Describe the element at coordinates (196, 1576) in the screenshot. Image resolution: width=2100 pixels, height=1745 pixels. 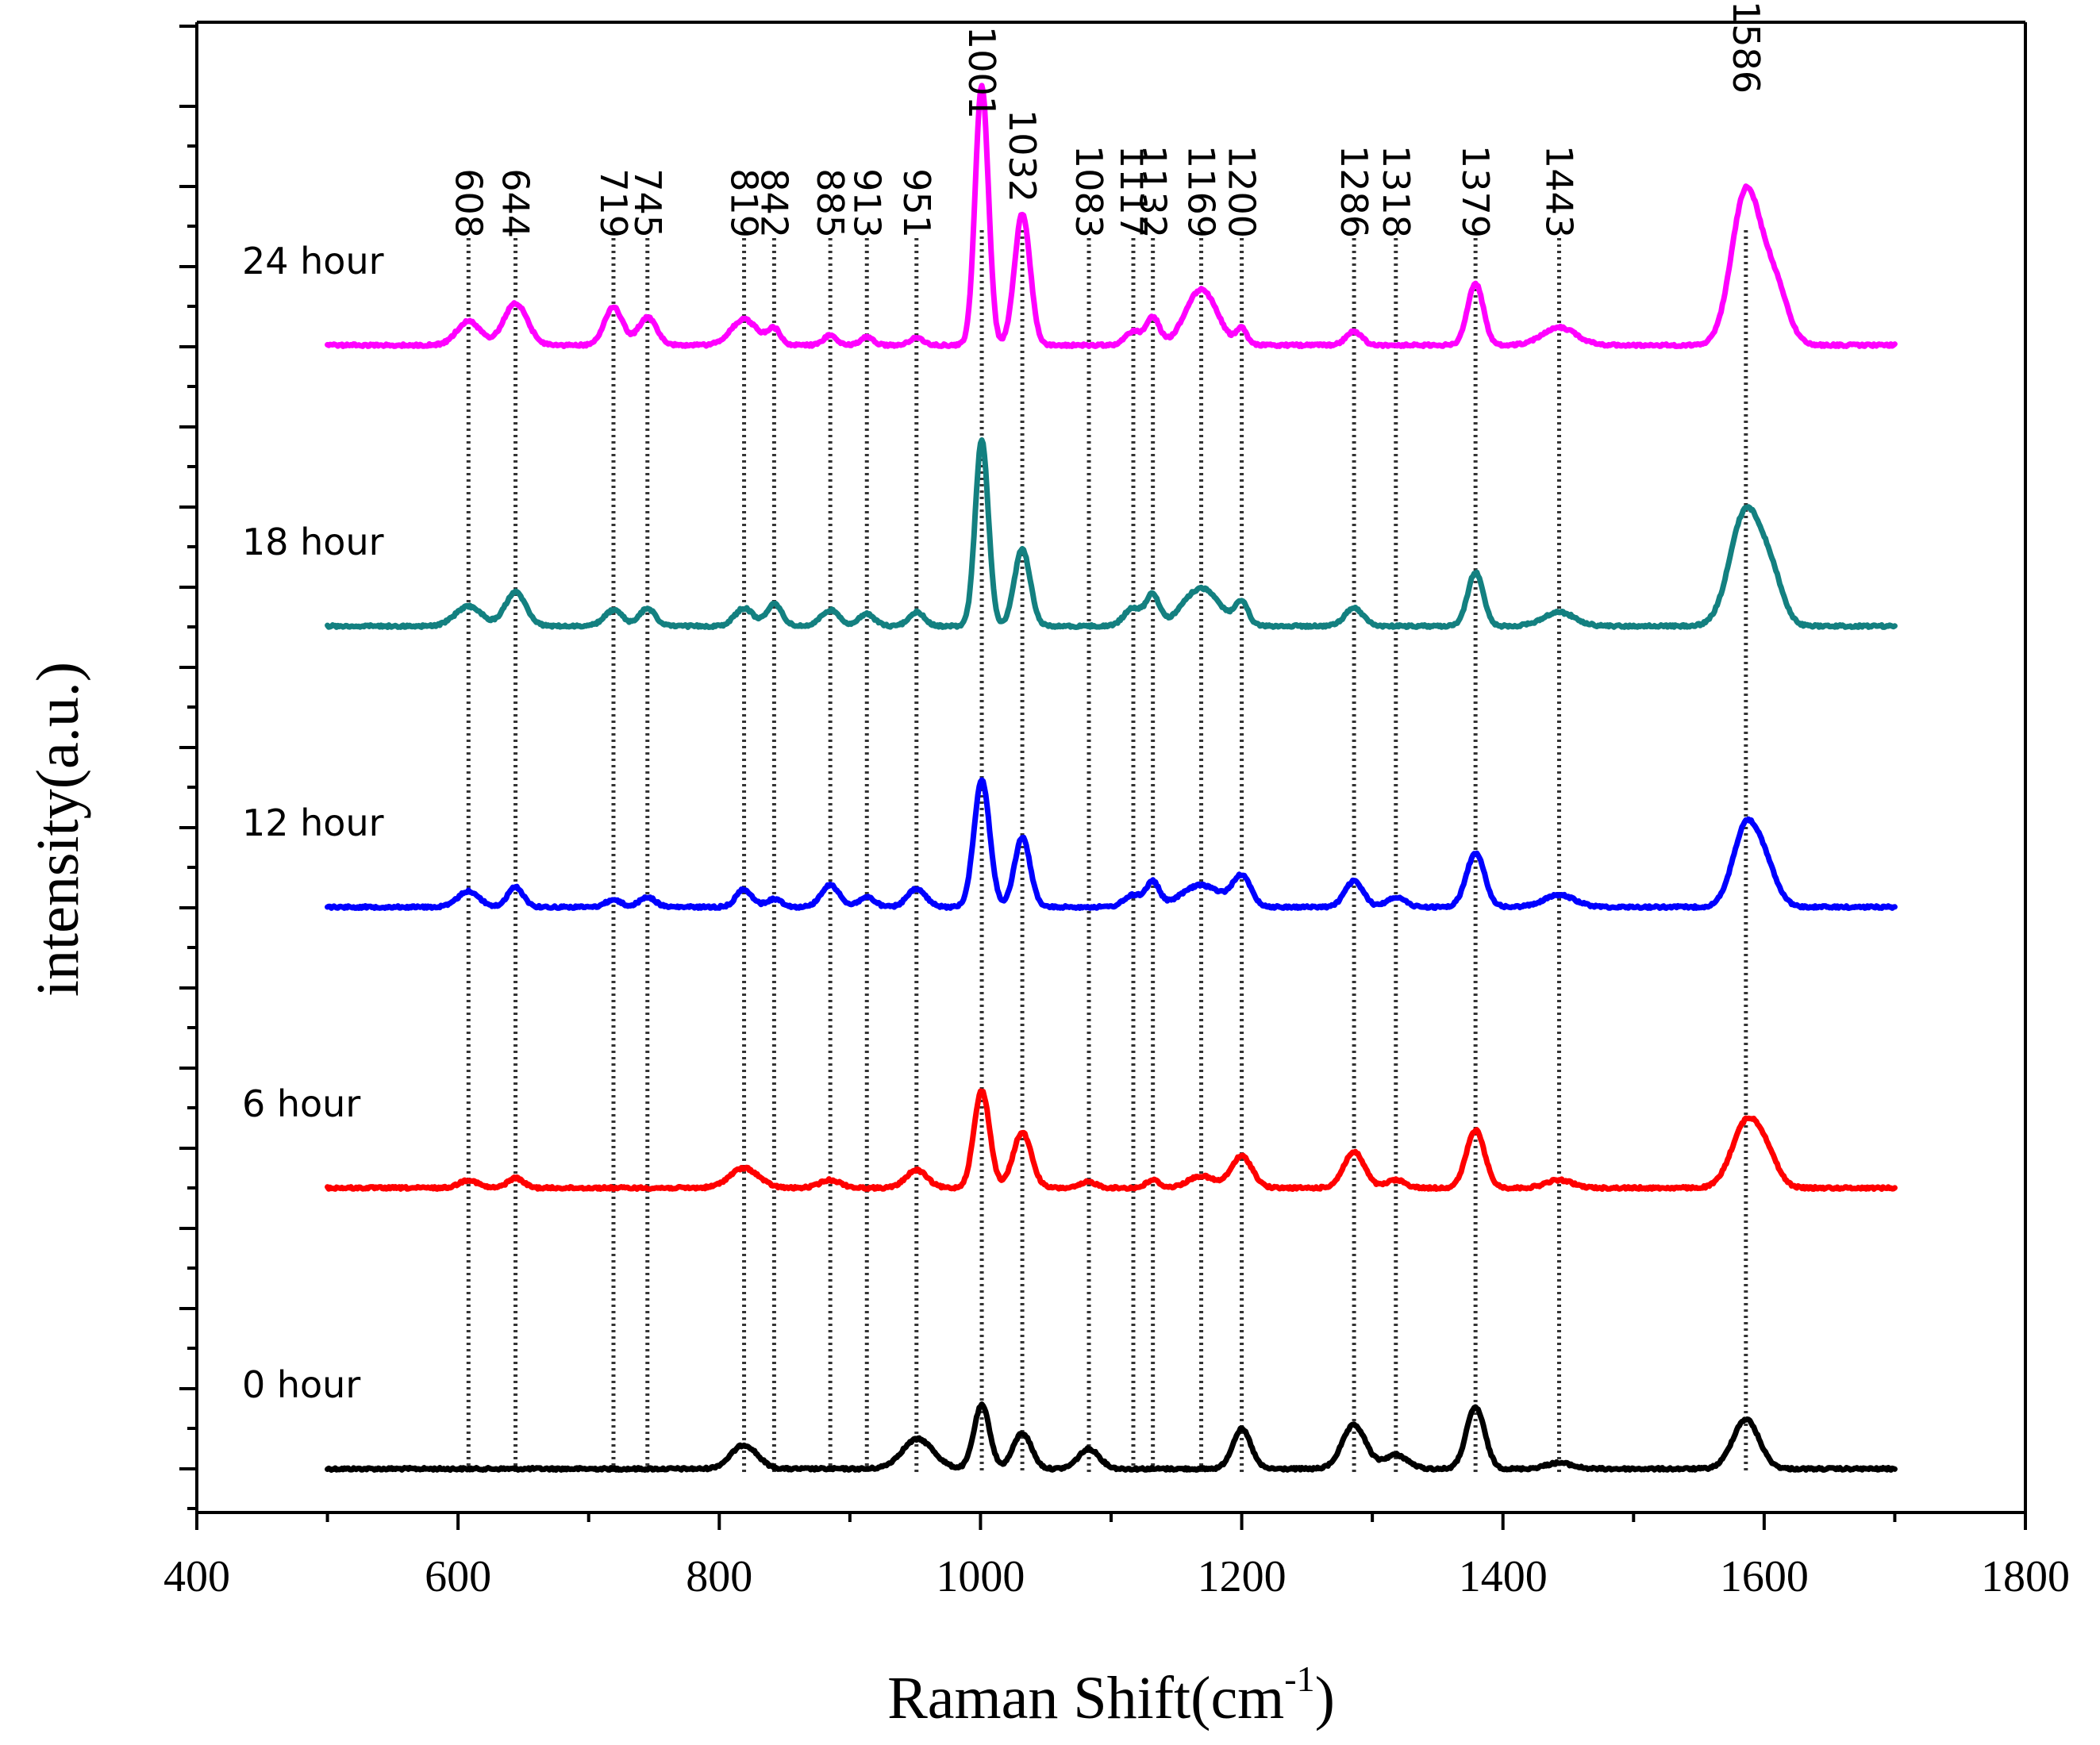
I see `x-tick-label-400: 400` at that location.